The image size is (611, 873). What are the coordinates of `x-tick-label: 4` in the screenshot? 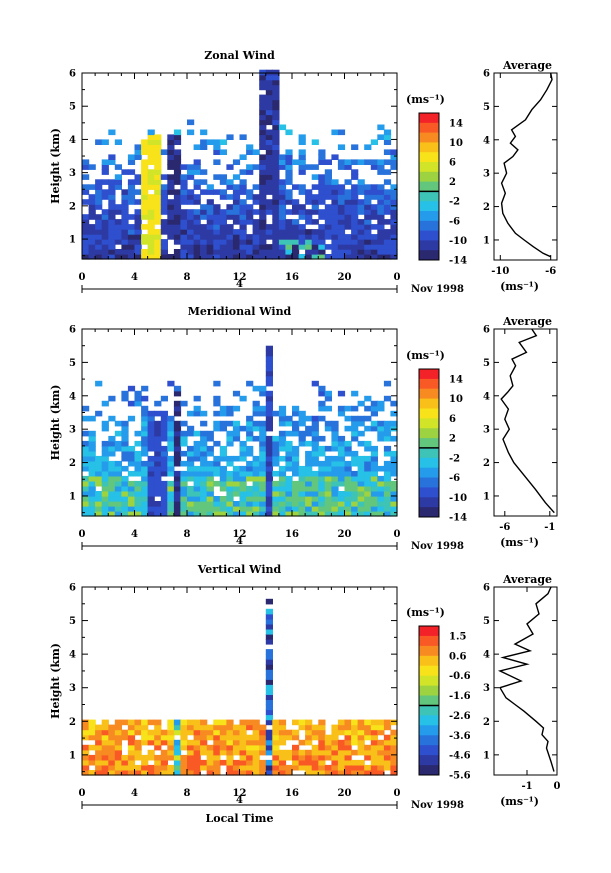 It's located at (134, 534).